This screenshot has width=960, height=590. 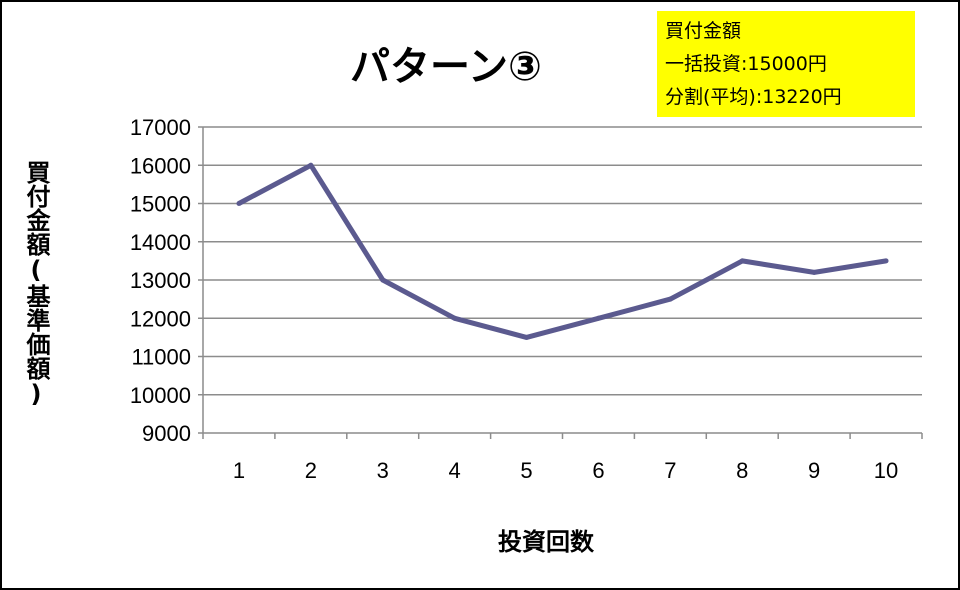 I want to click on chart-title: パターン③, so click(x=446, y=67).